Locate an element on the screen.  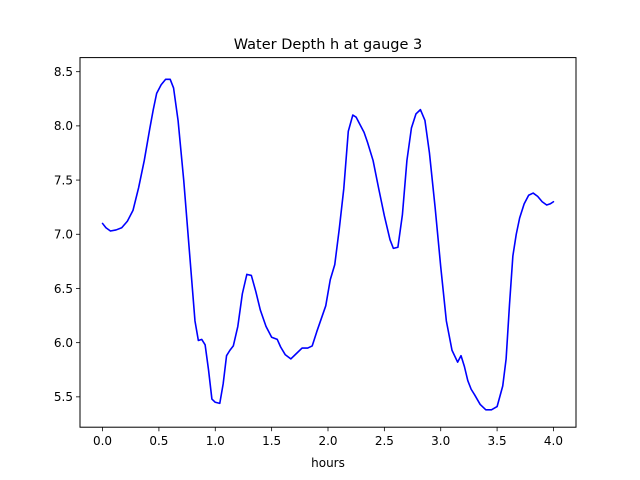
y-tick-label: 6.0 is located at coordinates (63, 343).